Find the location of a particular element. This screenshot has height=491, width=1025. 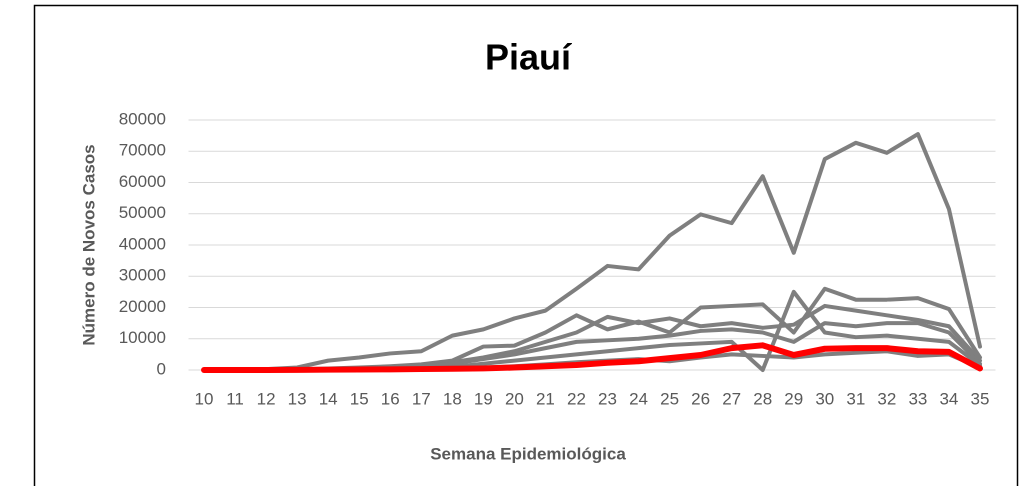

x-tick-label: 12 is located at coordinates (266, 398).